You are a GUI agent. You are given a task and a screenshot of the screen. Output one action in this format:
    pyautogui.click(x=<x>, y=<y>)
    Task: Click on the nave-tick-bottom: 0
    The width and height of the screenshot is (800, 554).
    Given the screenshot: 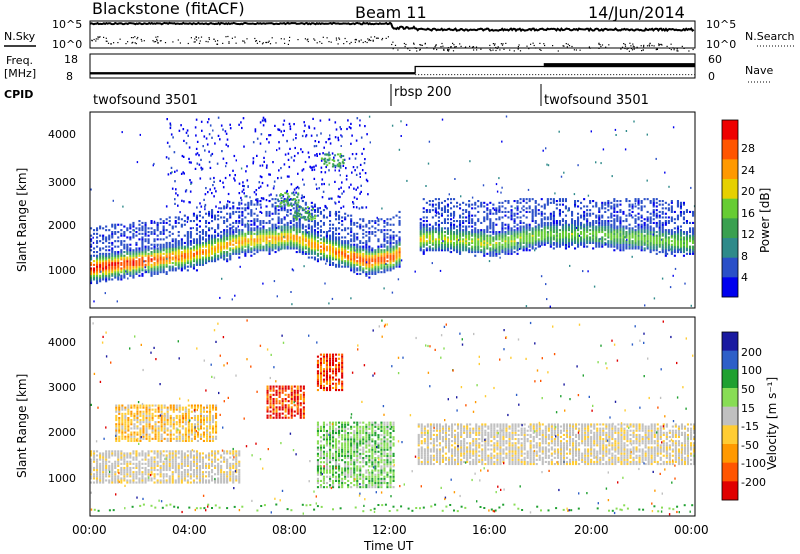 What is the action you would take?
    pyautogui.click(x=711, y=76)
    